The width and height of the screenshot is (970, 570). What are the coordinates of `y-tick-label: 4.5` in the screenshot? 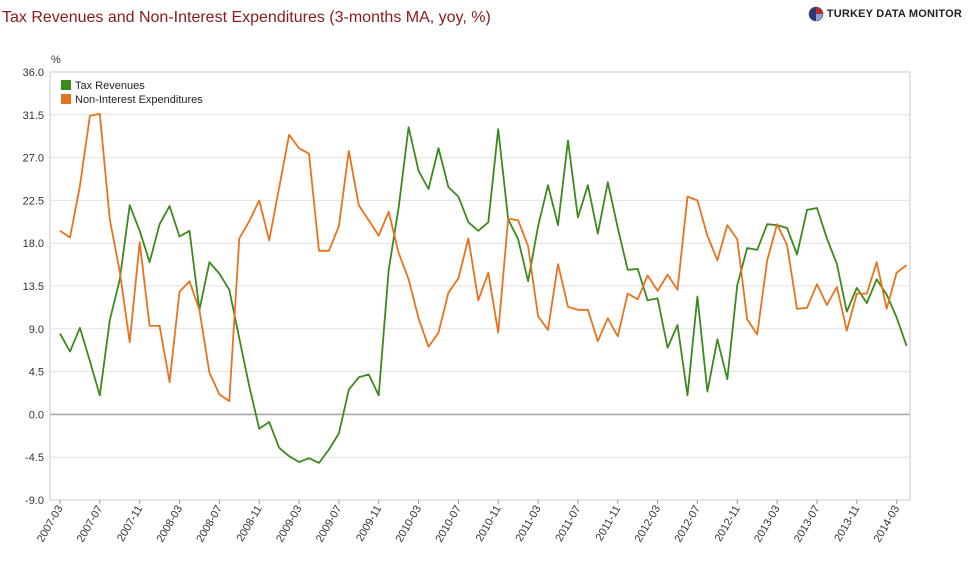 It's located at (36, 373).